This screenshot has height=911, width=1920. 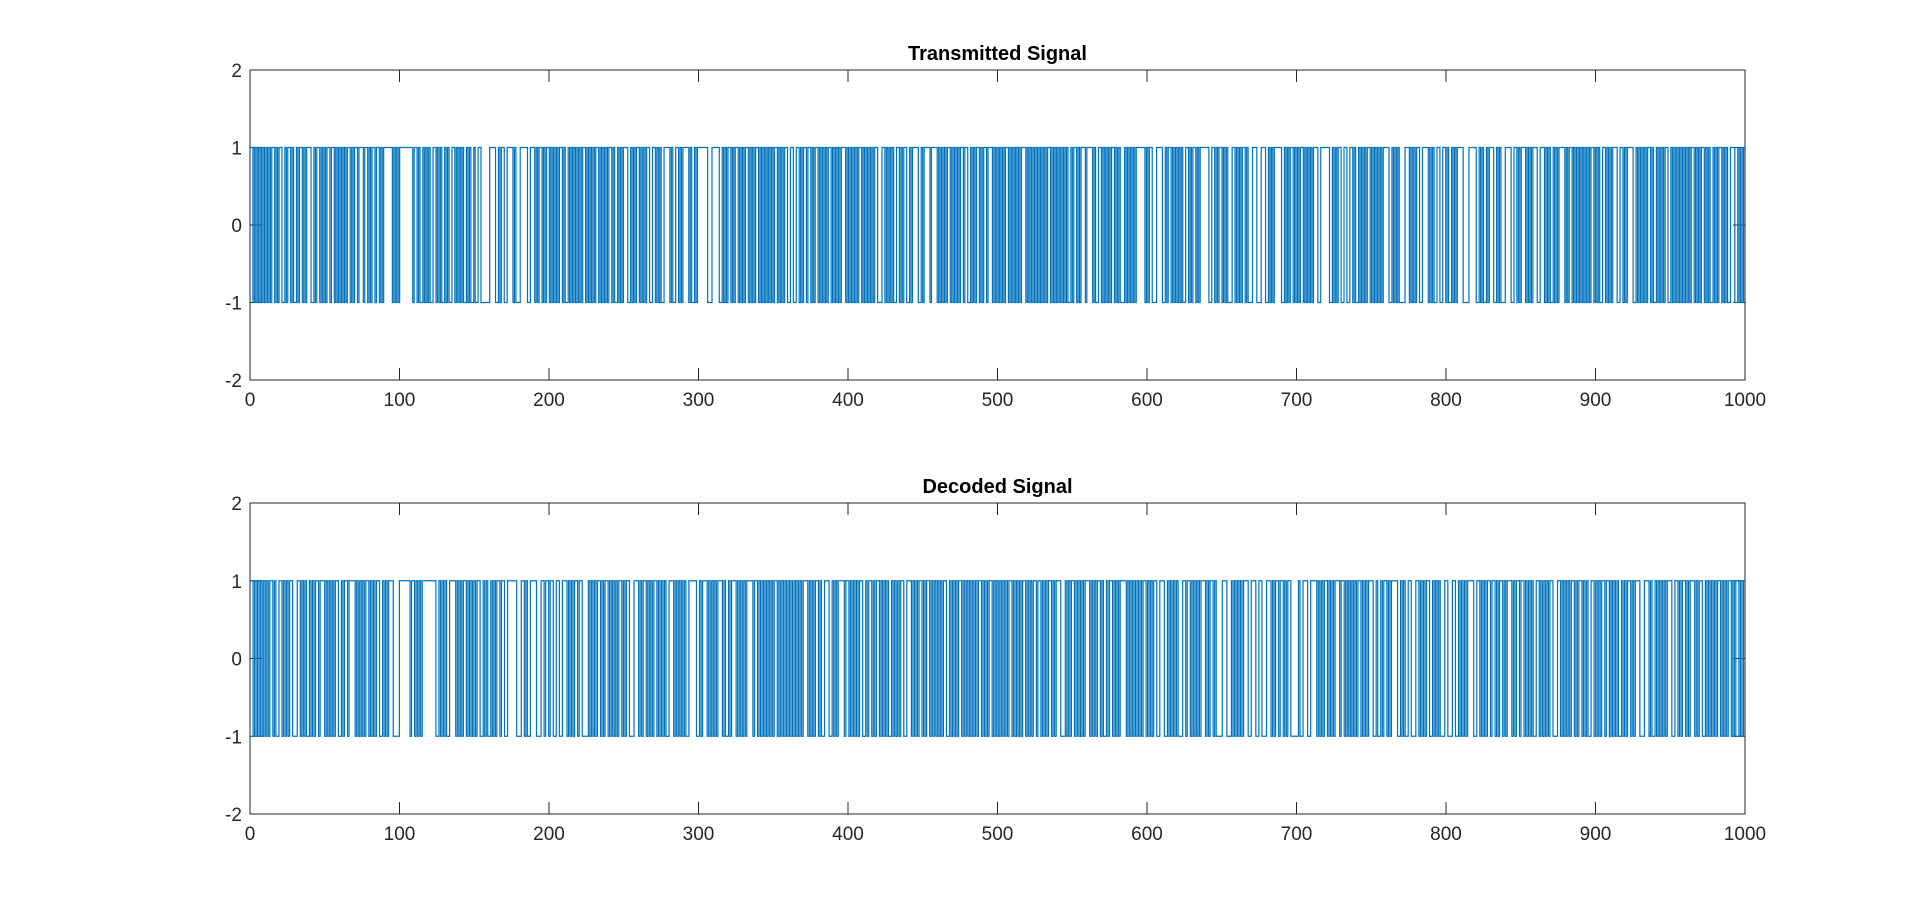 I want to click on decoded-x-tick-label: 200, so click(x=549, y=834).